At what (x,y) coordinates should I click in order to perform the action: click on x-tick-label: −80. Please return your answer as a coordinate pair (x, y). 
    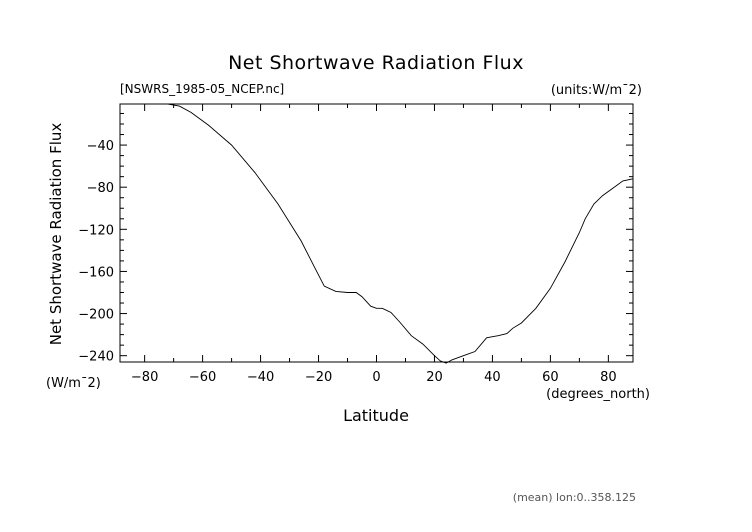
    Looking at the image, I should click on (144, 377).